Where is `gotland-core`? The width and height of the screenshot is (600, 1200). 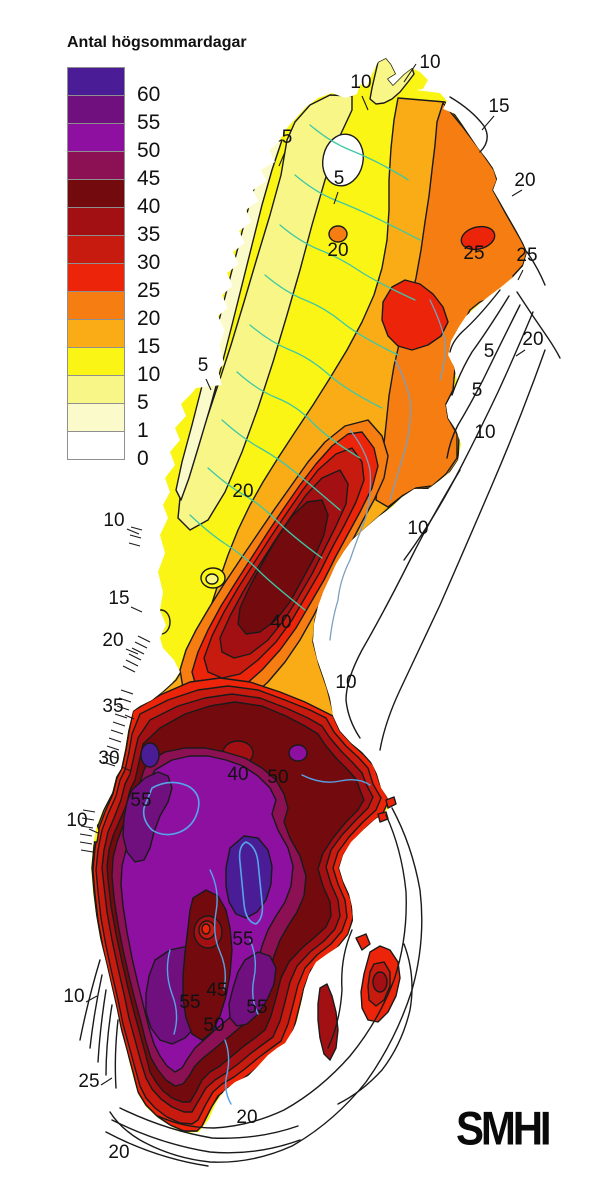 gotland-core is located at coordinates (380, 982).